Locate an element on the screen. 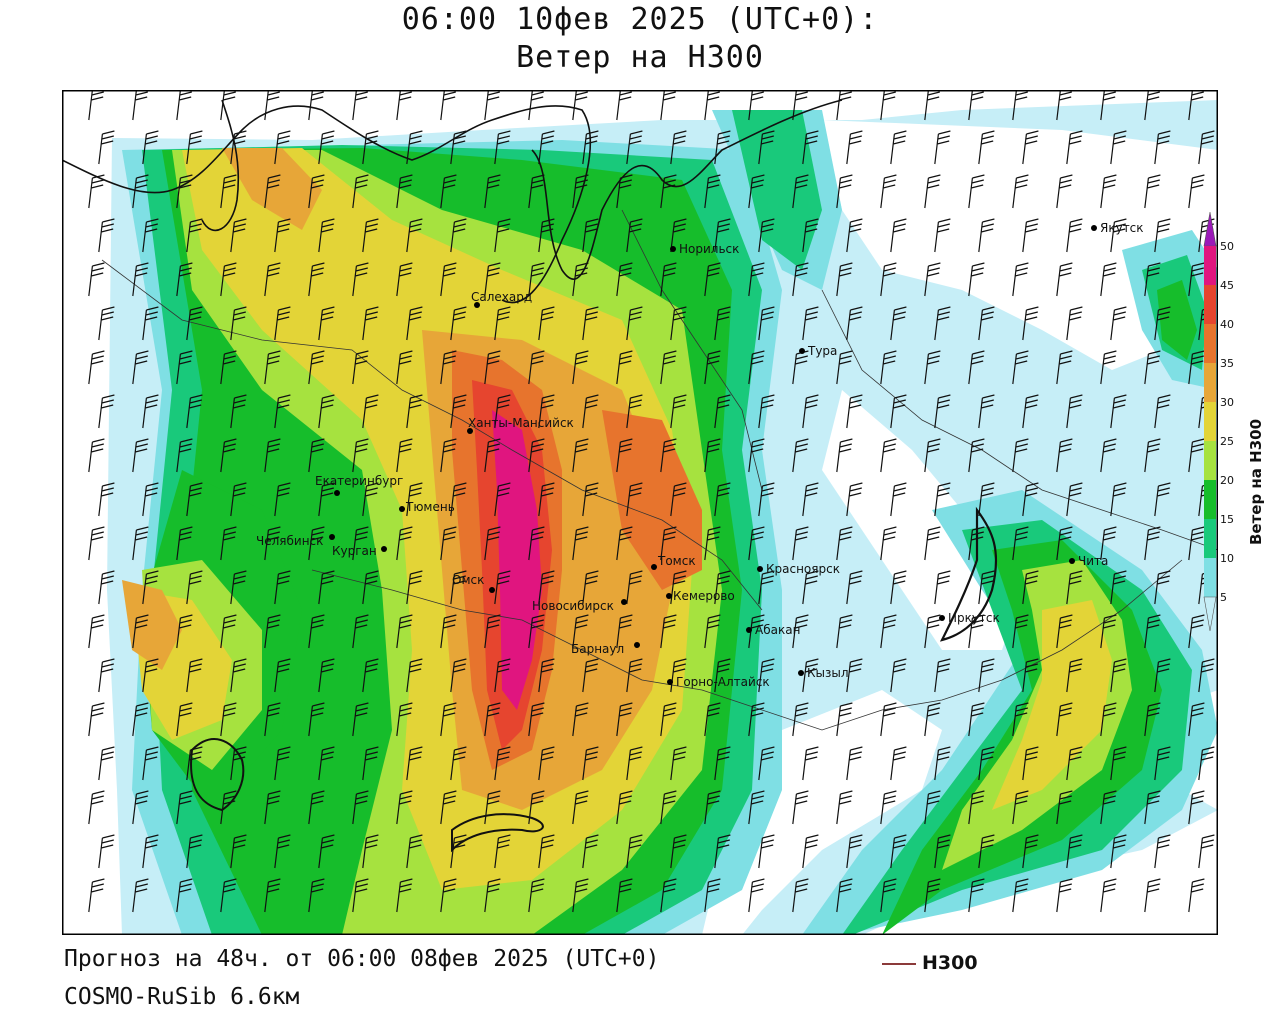 This screenshot has height=1024, width=1280. city-label: Якутск is located at coordinates (1122, 228).